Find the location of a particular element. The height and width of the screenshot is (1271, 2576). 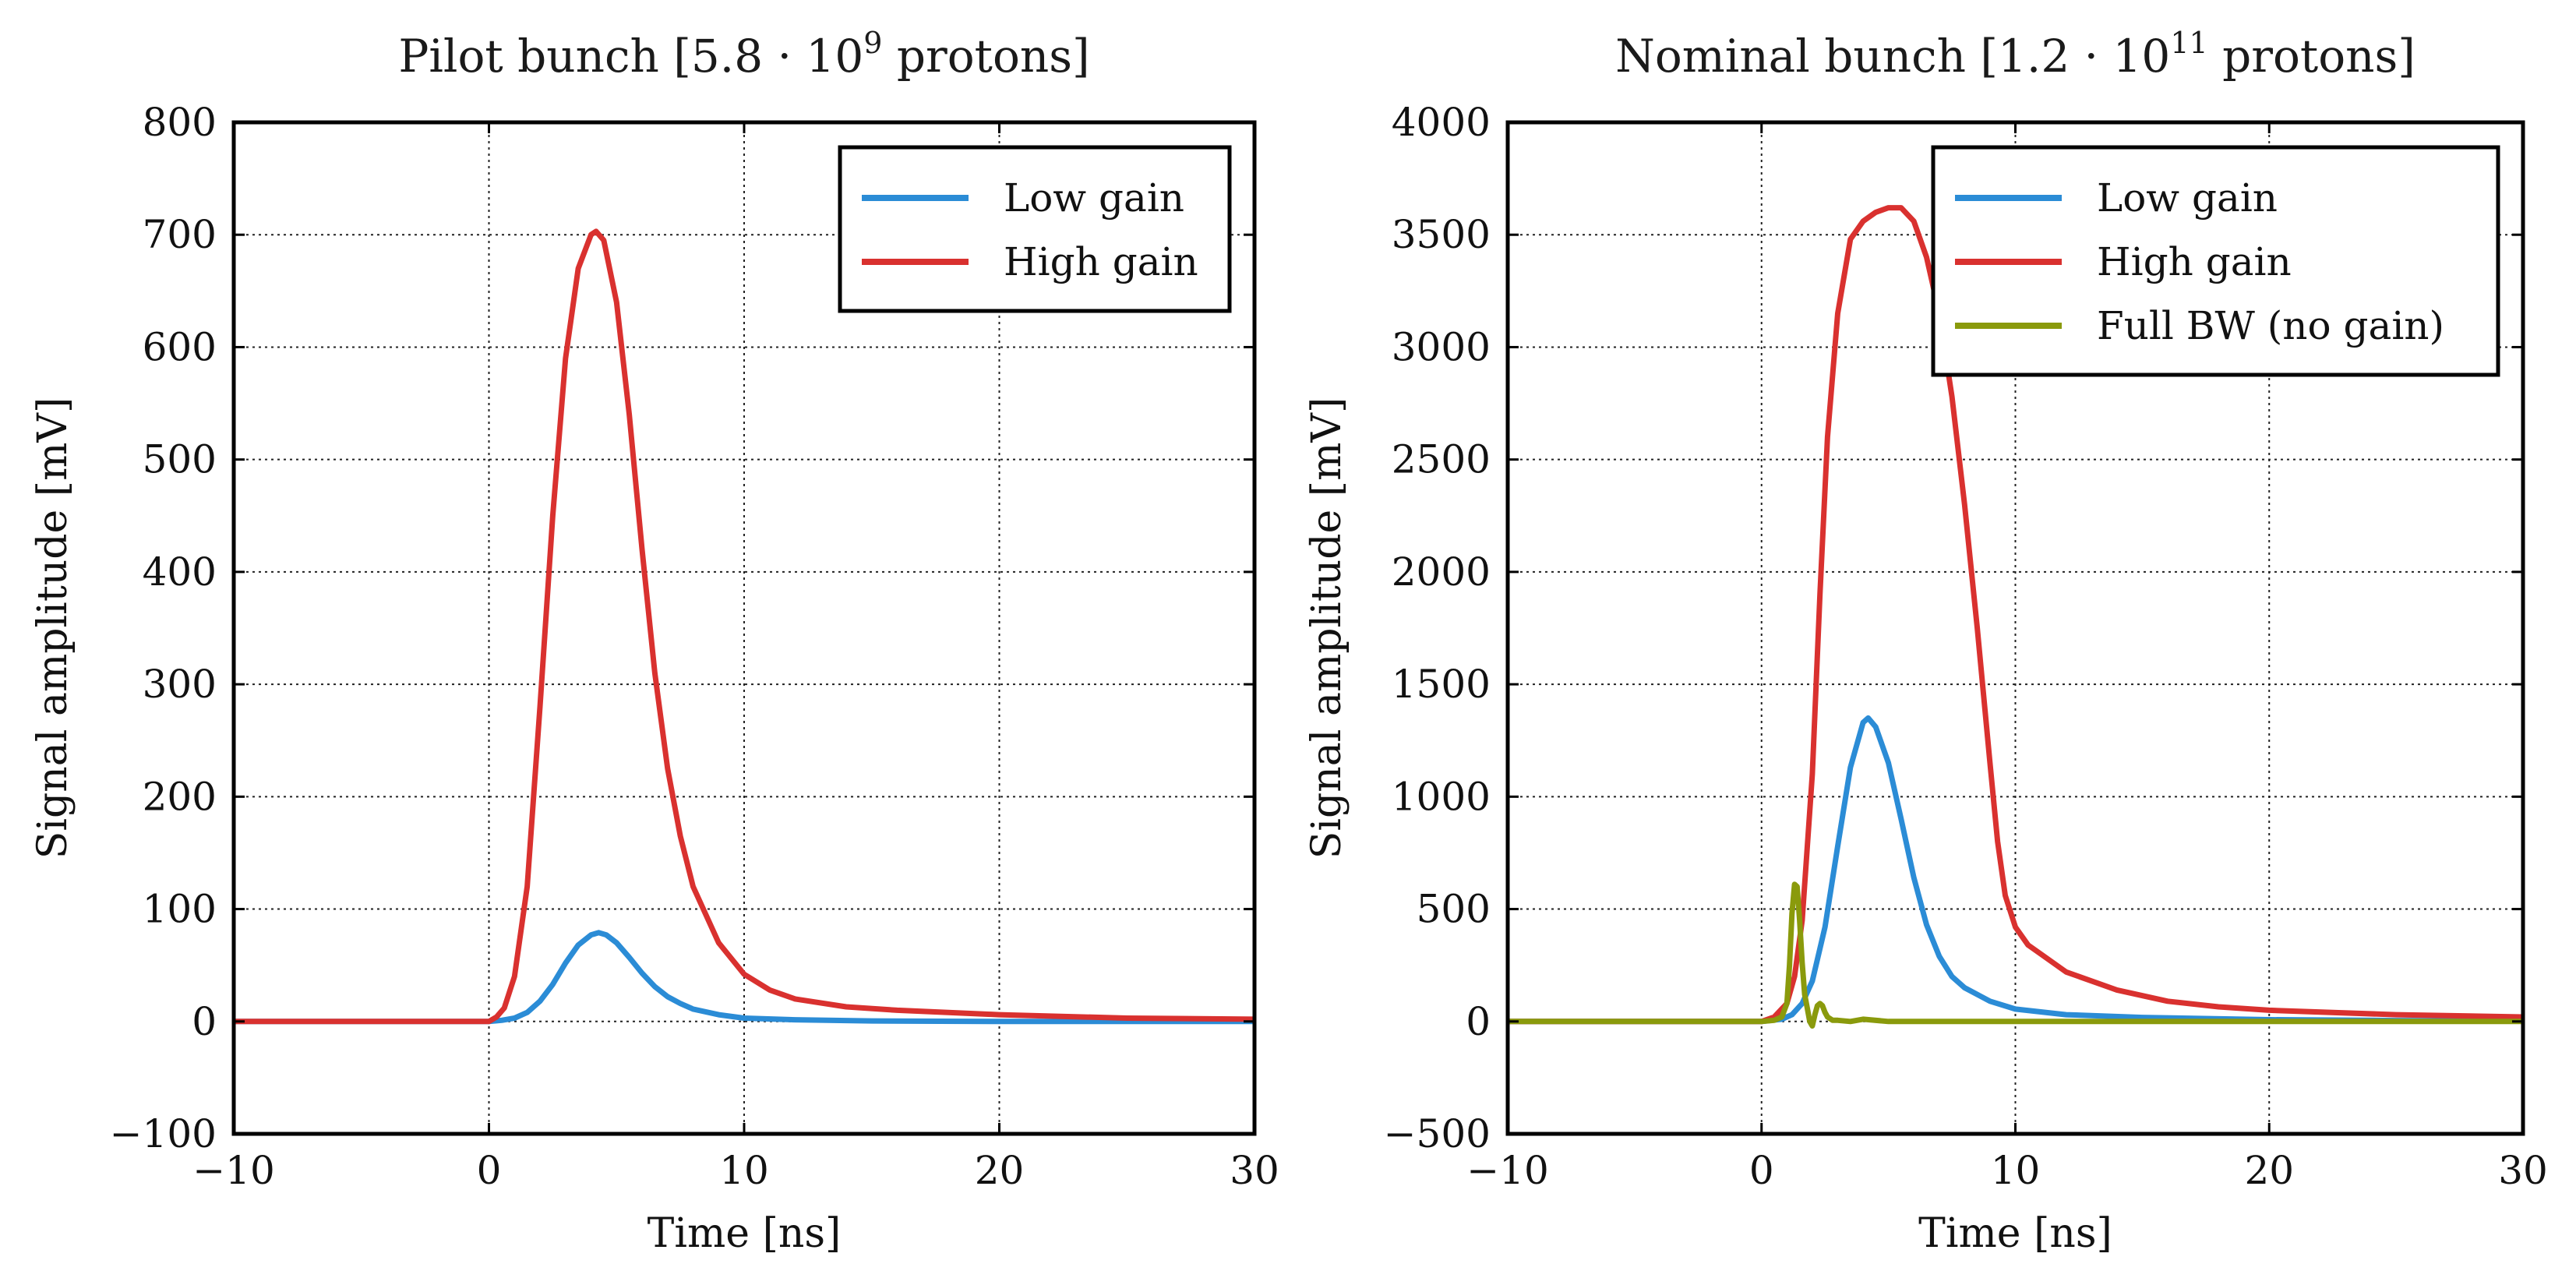

legend-box is located at coordinates (1035, 229).